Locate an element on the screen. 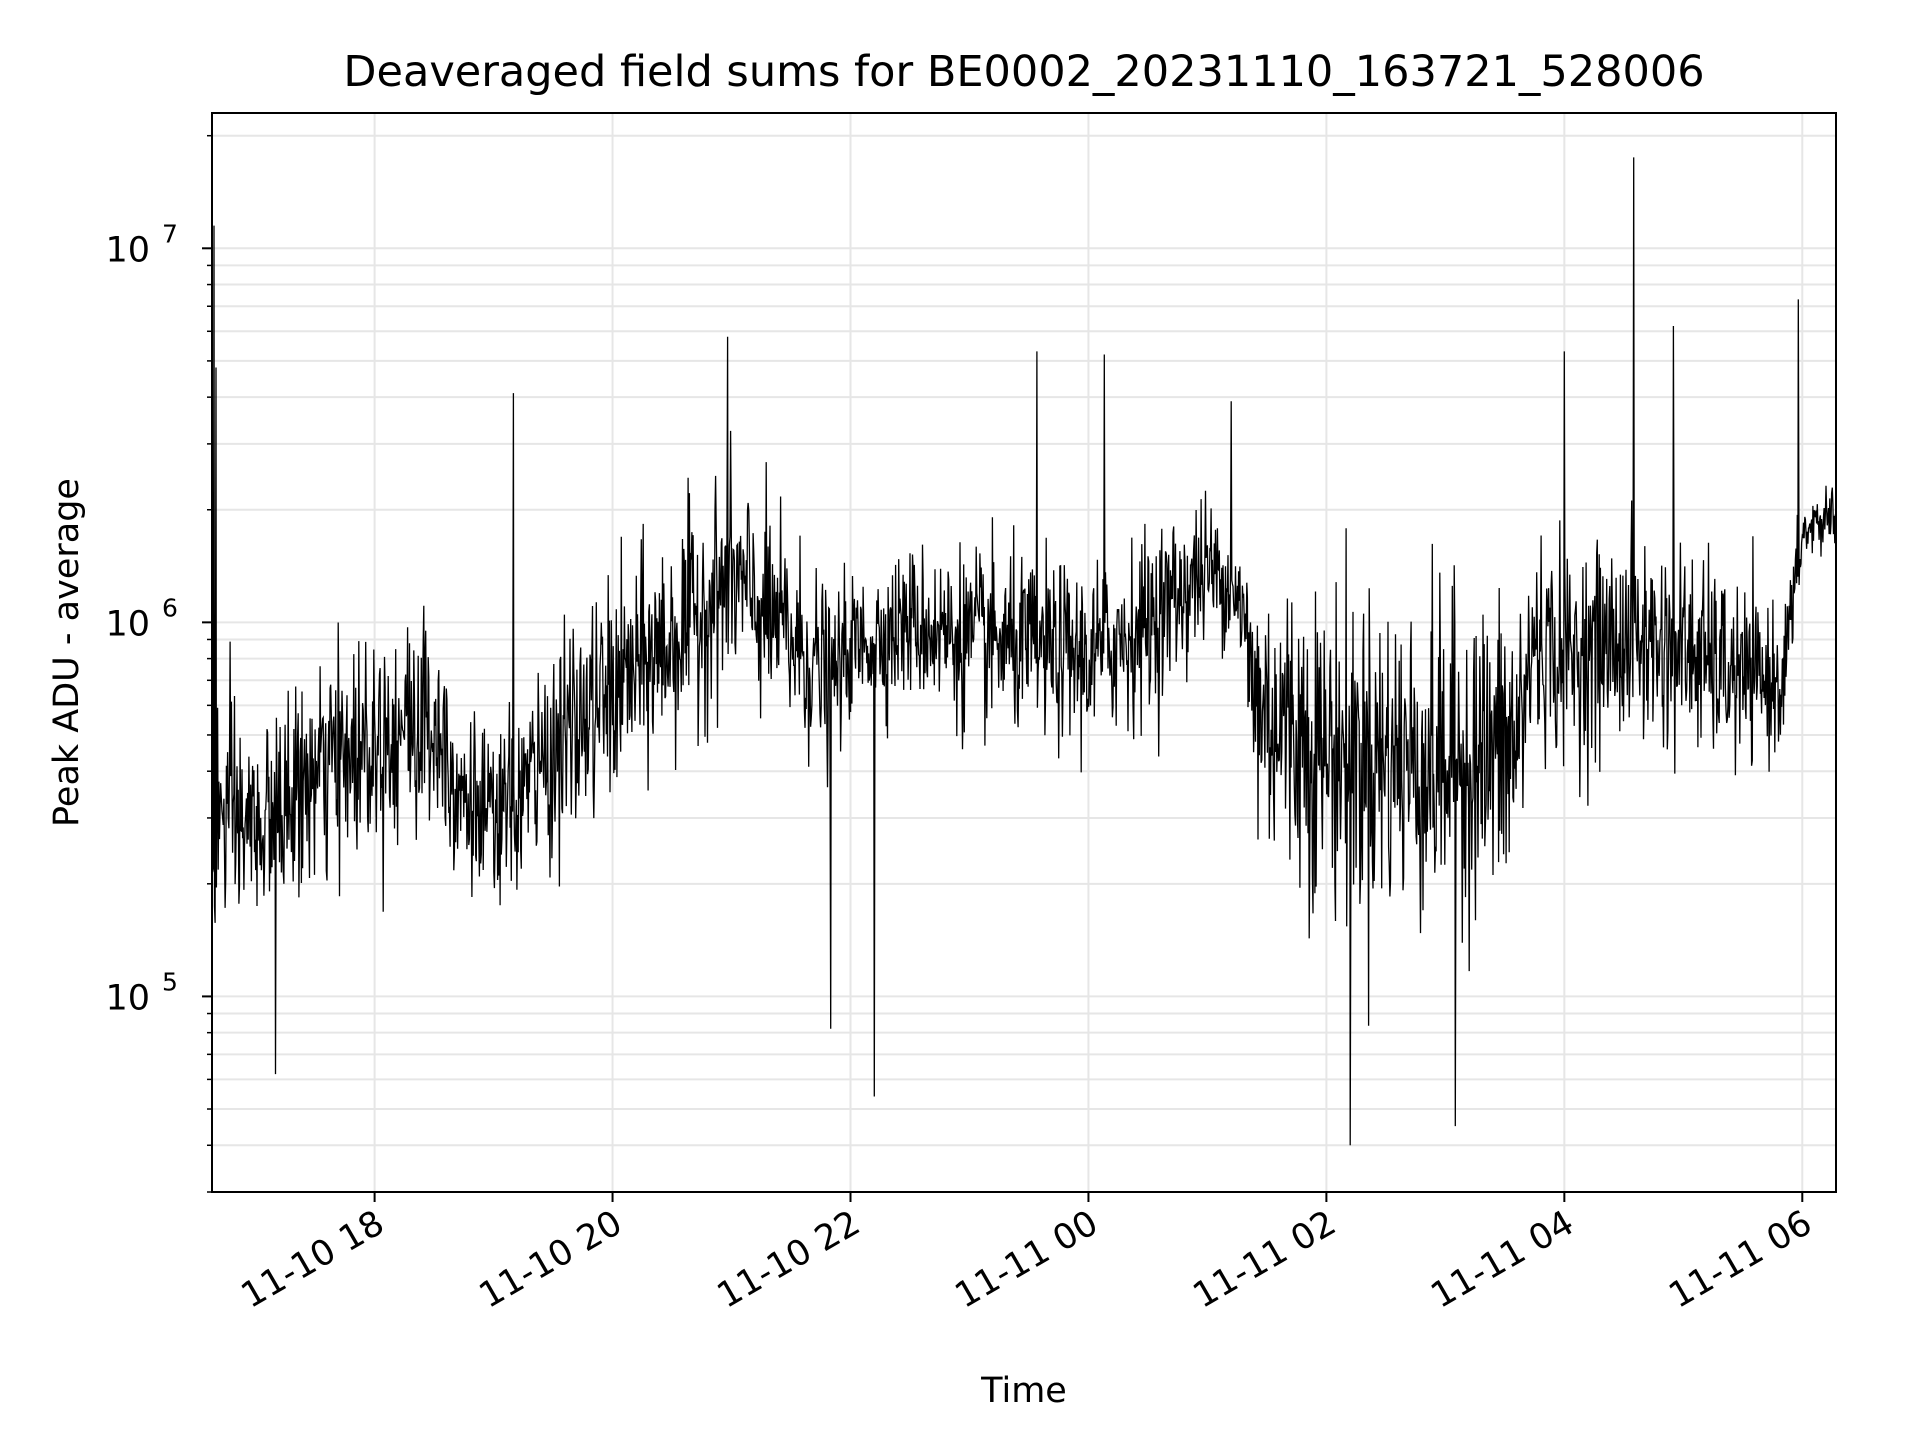 This screenshot has height=1440, width=1920. y-tick-exponent: 5 is located at coordinates (170, 981).